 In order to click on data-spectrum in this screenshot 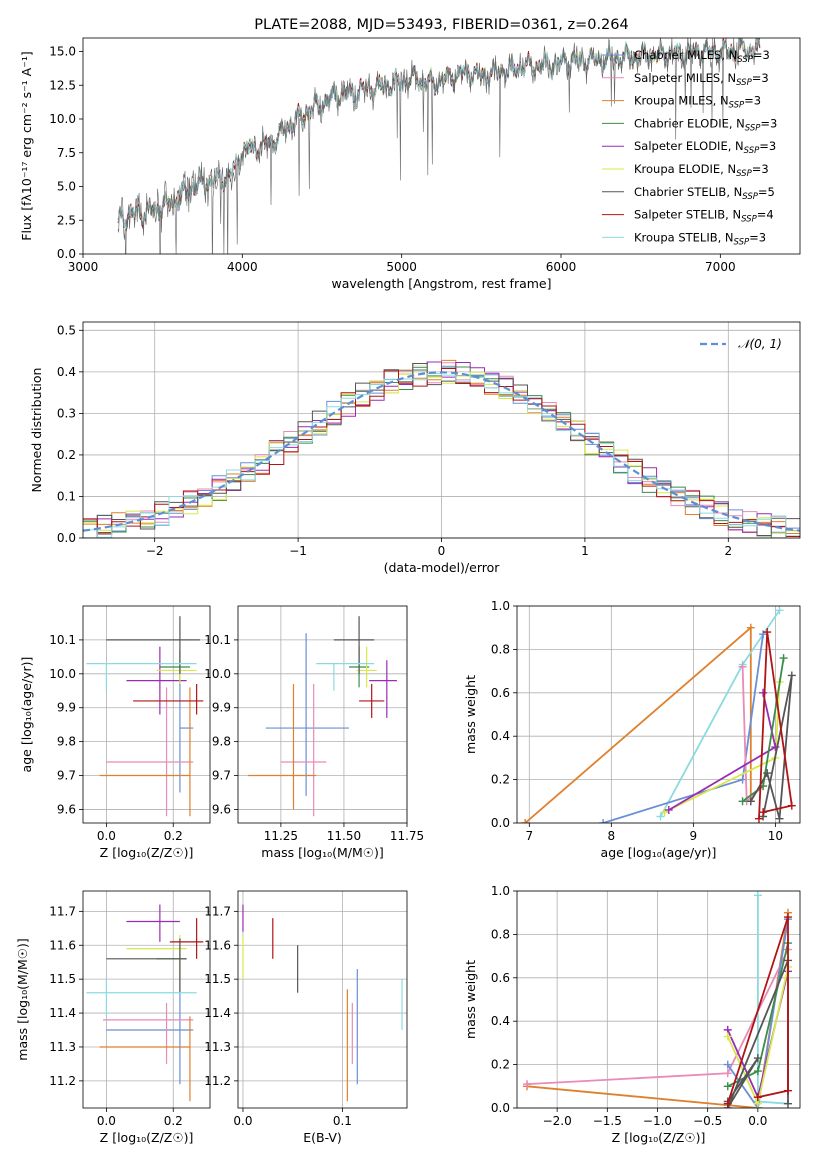, I will do `click(439, 146)`.